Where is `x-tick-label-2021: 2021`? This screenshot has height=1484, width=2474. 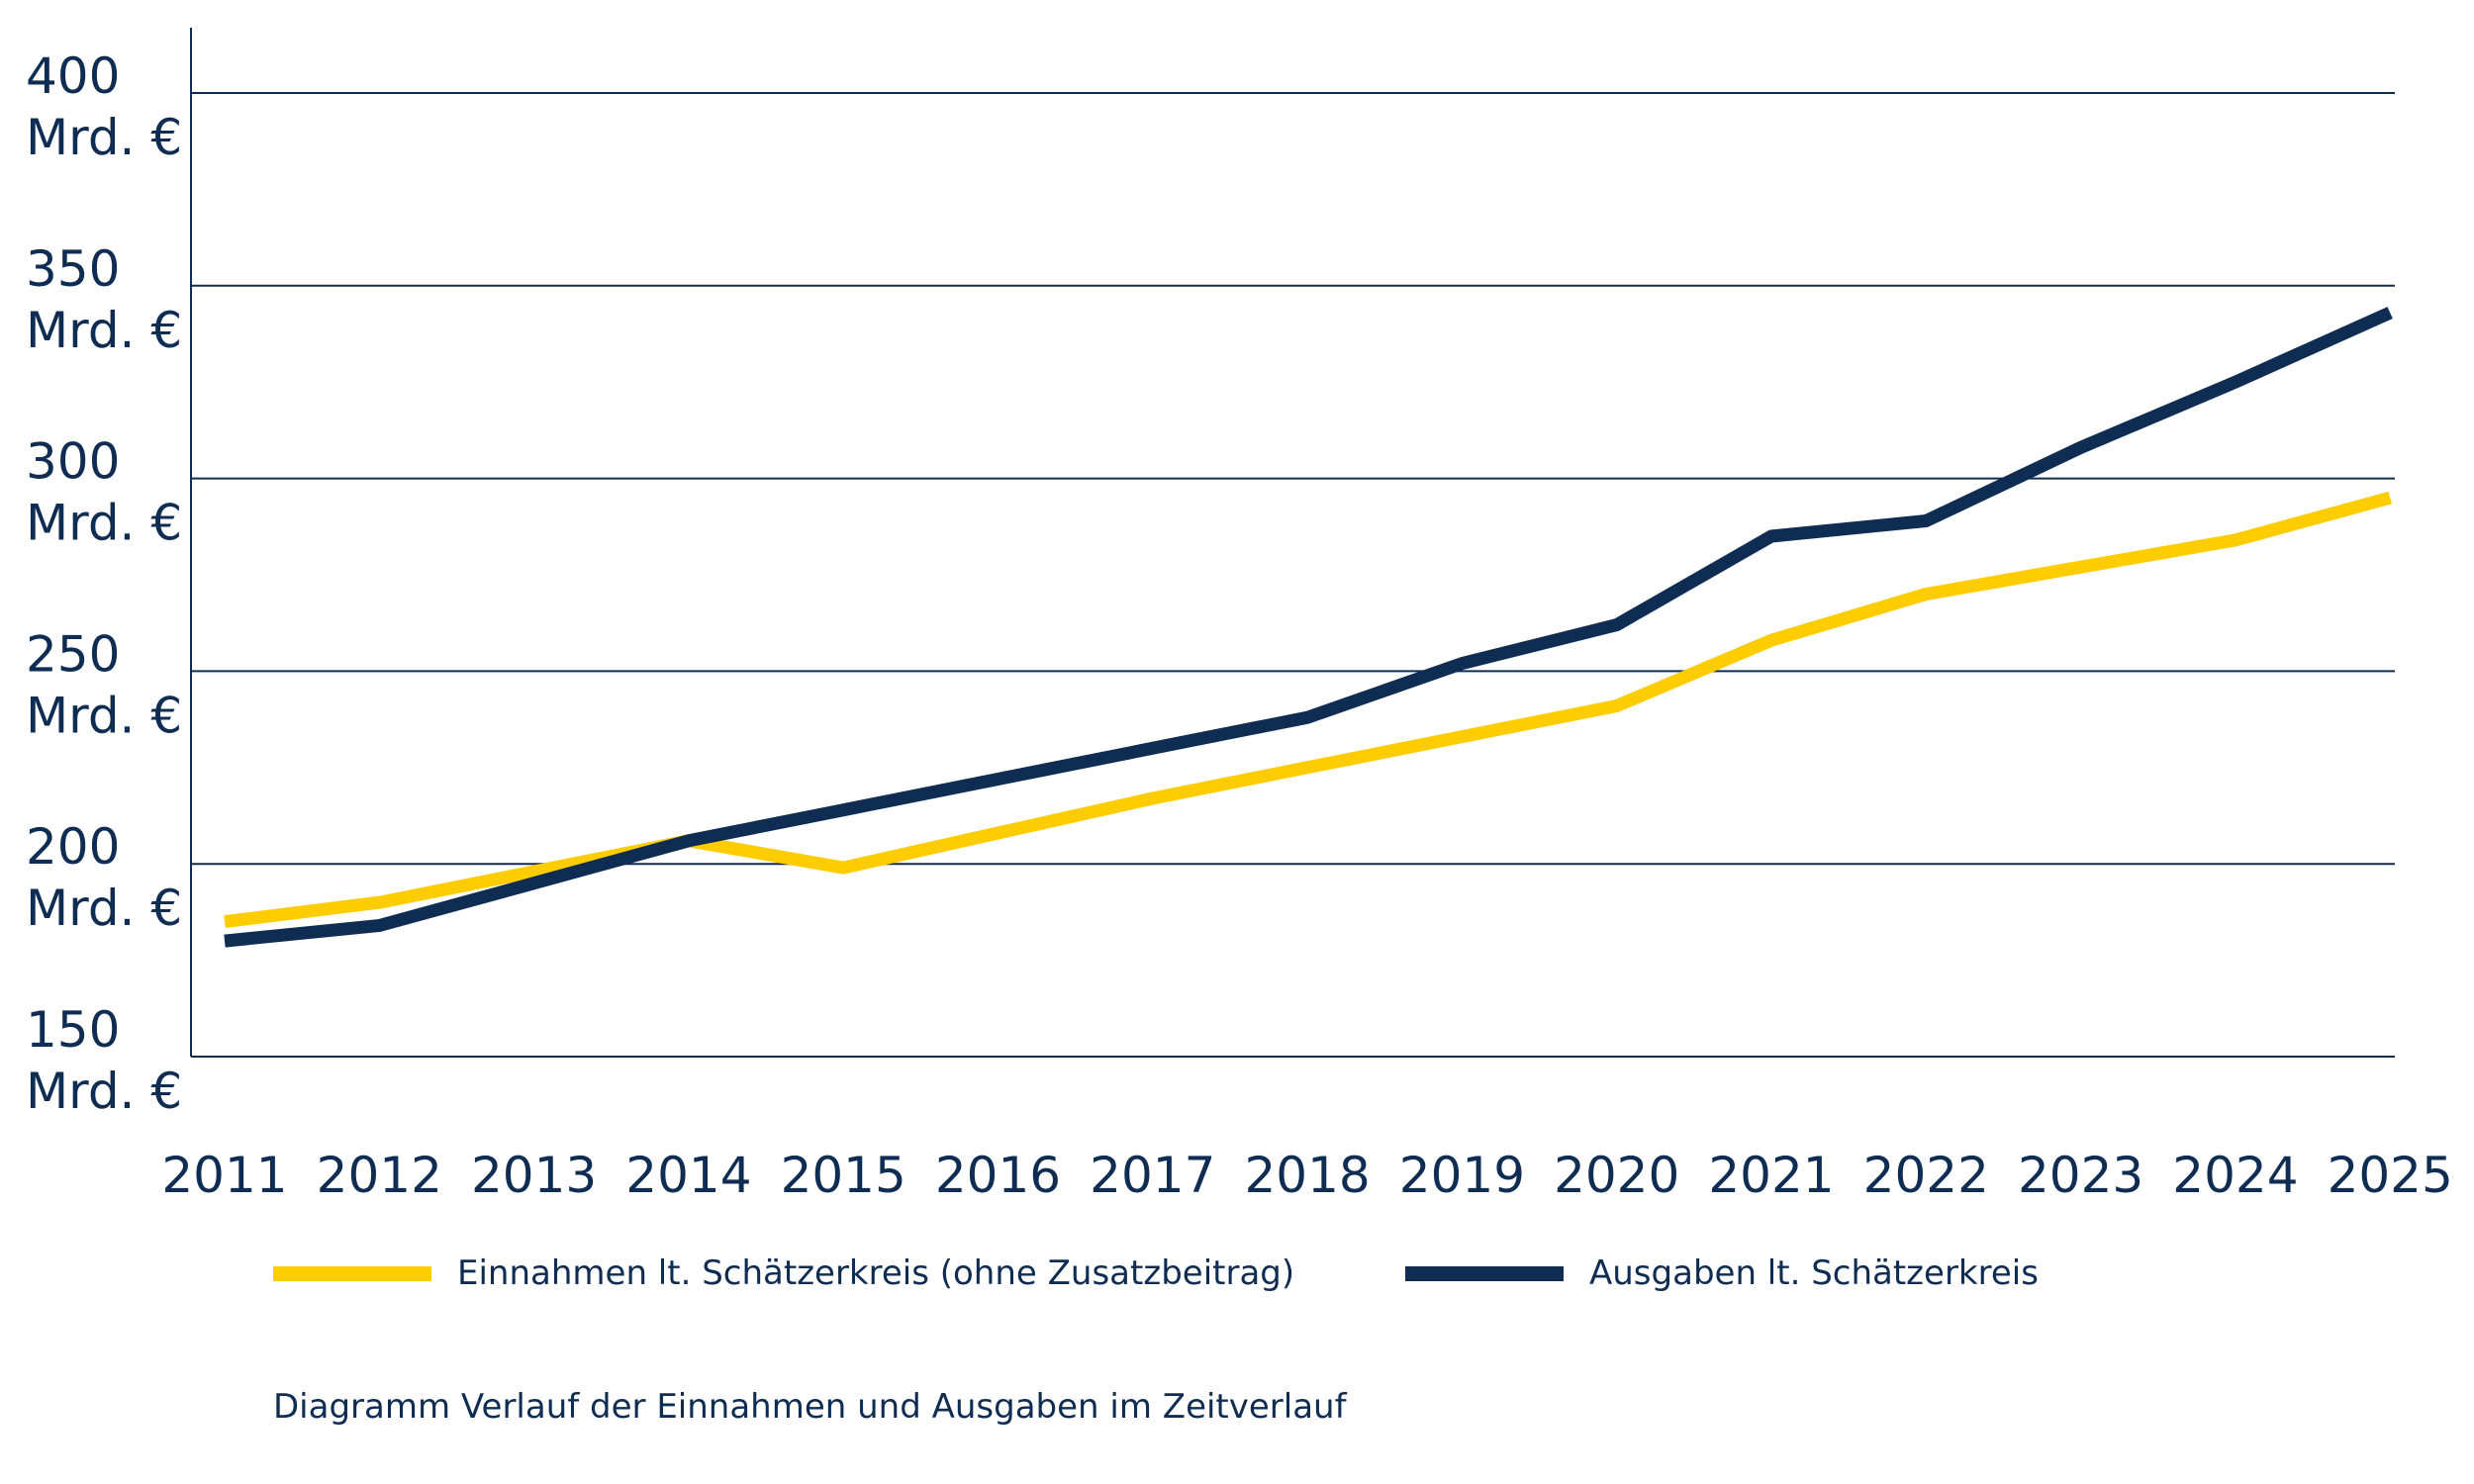
x-tick-label-2021: 2021 is located at coordinates (1771, 1175).